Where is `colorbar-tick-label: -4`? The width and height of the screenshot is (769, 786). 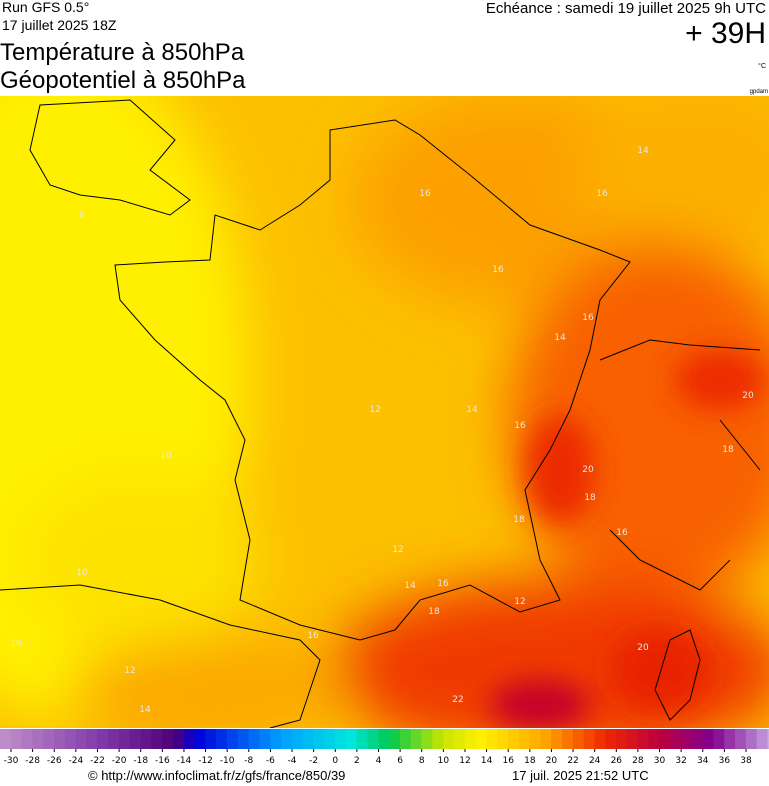
colorbar-tick-label: -4 is located at coordinates (292, 761).